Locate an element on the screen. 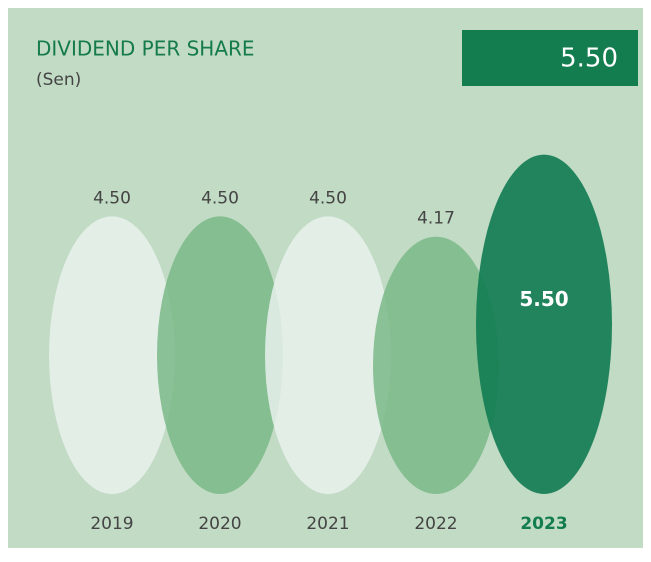  value-label: 5.50 is located at coordinates (543, 299).